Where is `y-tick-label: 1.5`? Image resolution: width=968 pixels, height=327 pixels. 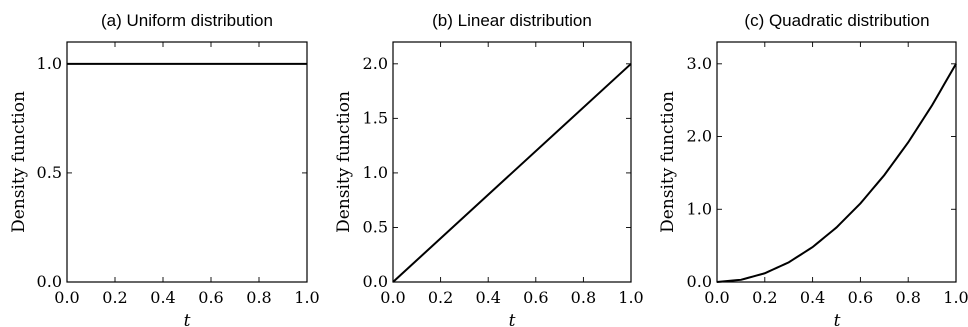
y-tick-label: 1.5 is located at coordinates (375, 117).